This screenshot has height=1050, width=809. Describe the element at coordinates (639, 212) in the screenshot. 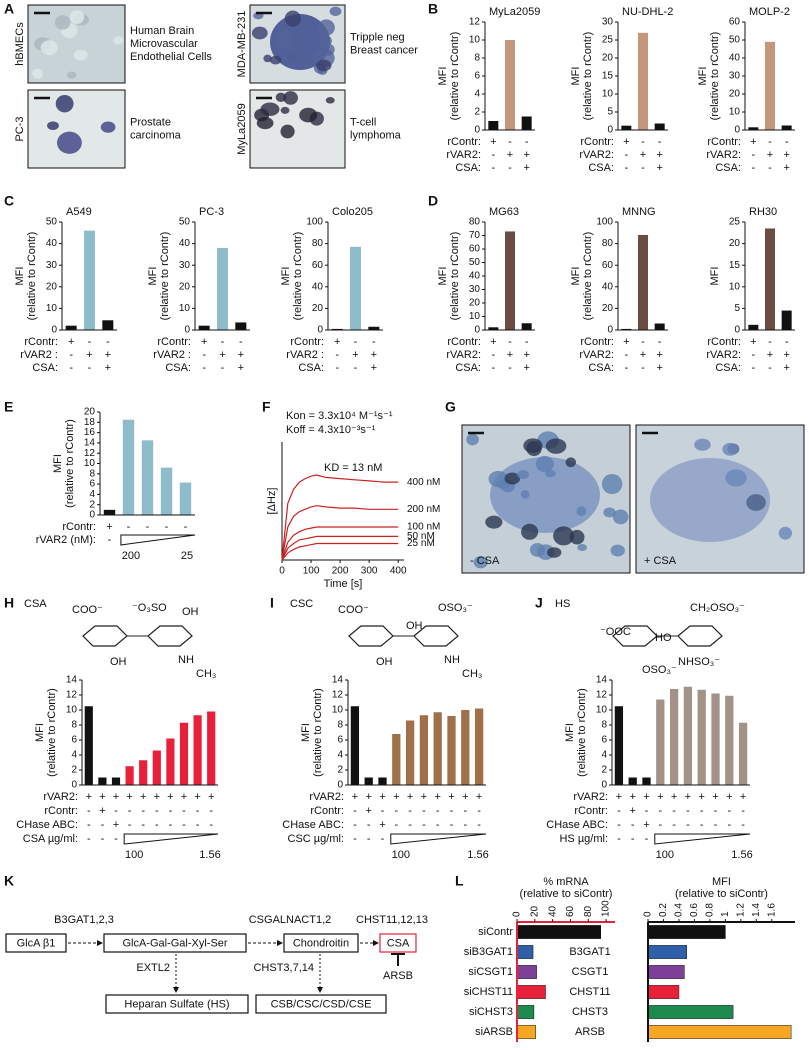

I see `chart-title: MNNG` at that location.